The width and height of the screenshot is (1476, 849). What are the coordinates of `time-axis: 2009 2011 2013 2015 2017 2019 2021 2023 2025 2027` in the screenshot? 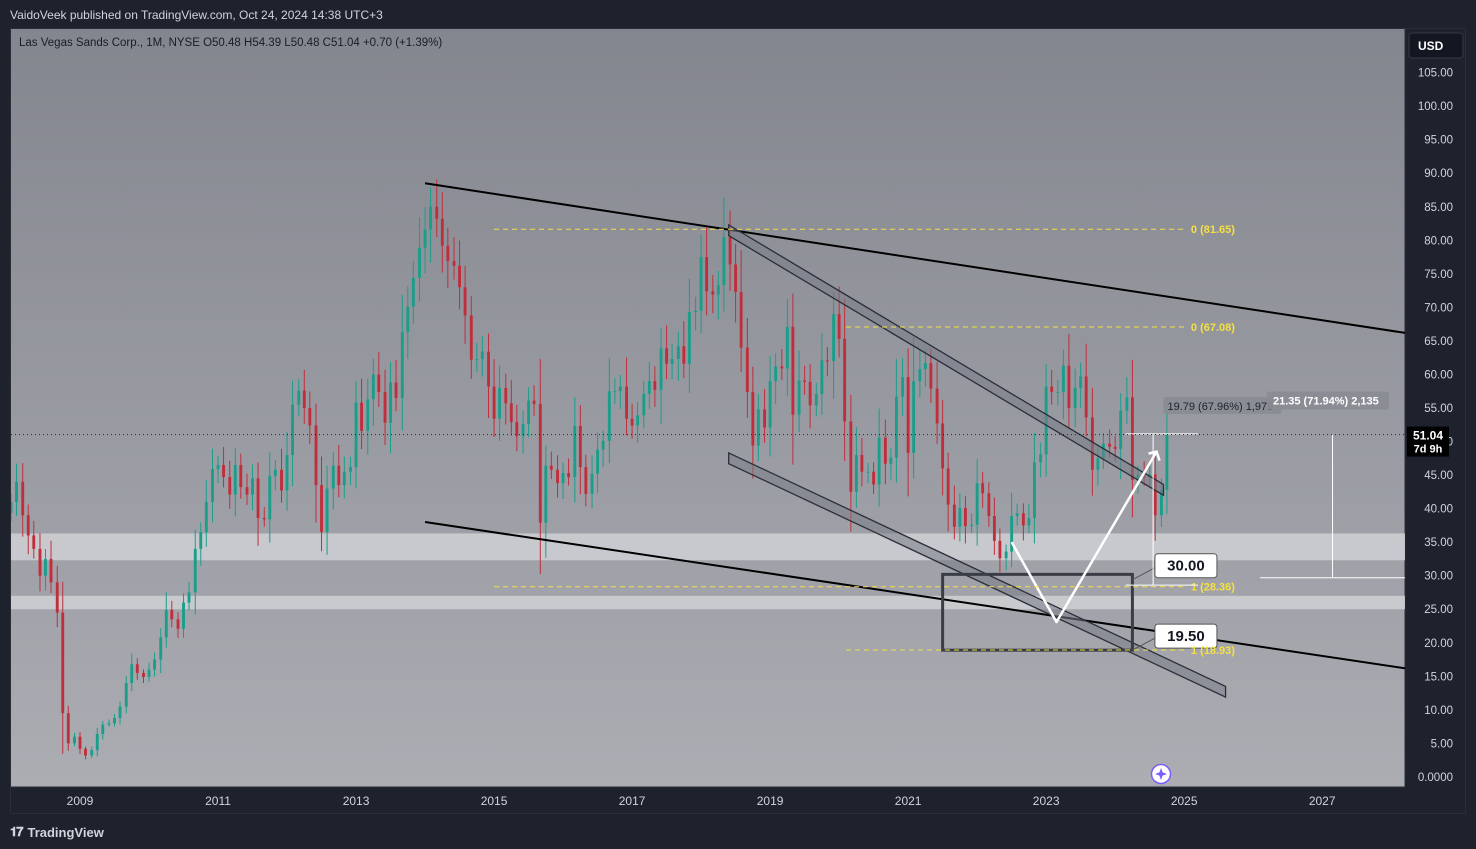 It's located at (701, 801).